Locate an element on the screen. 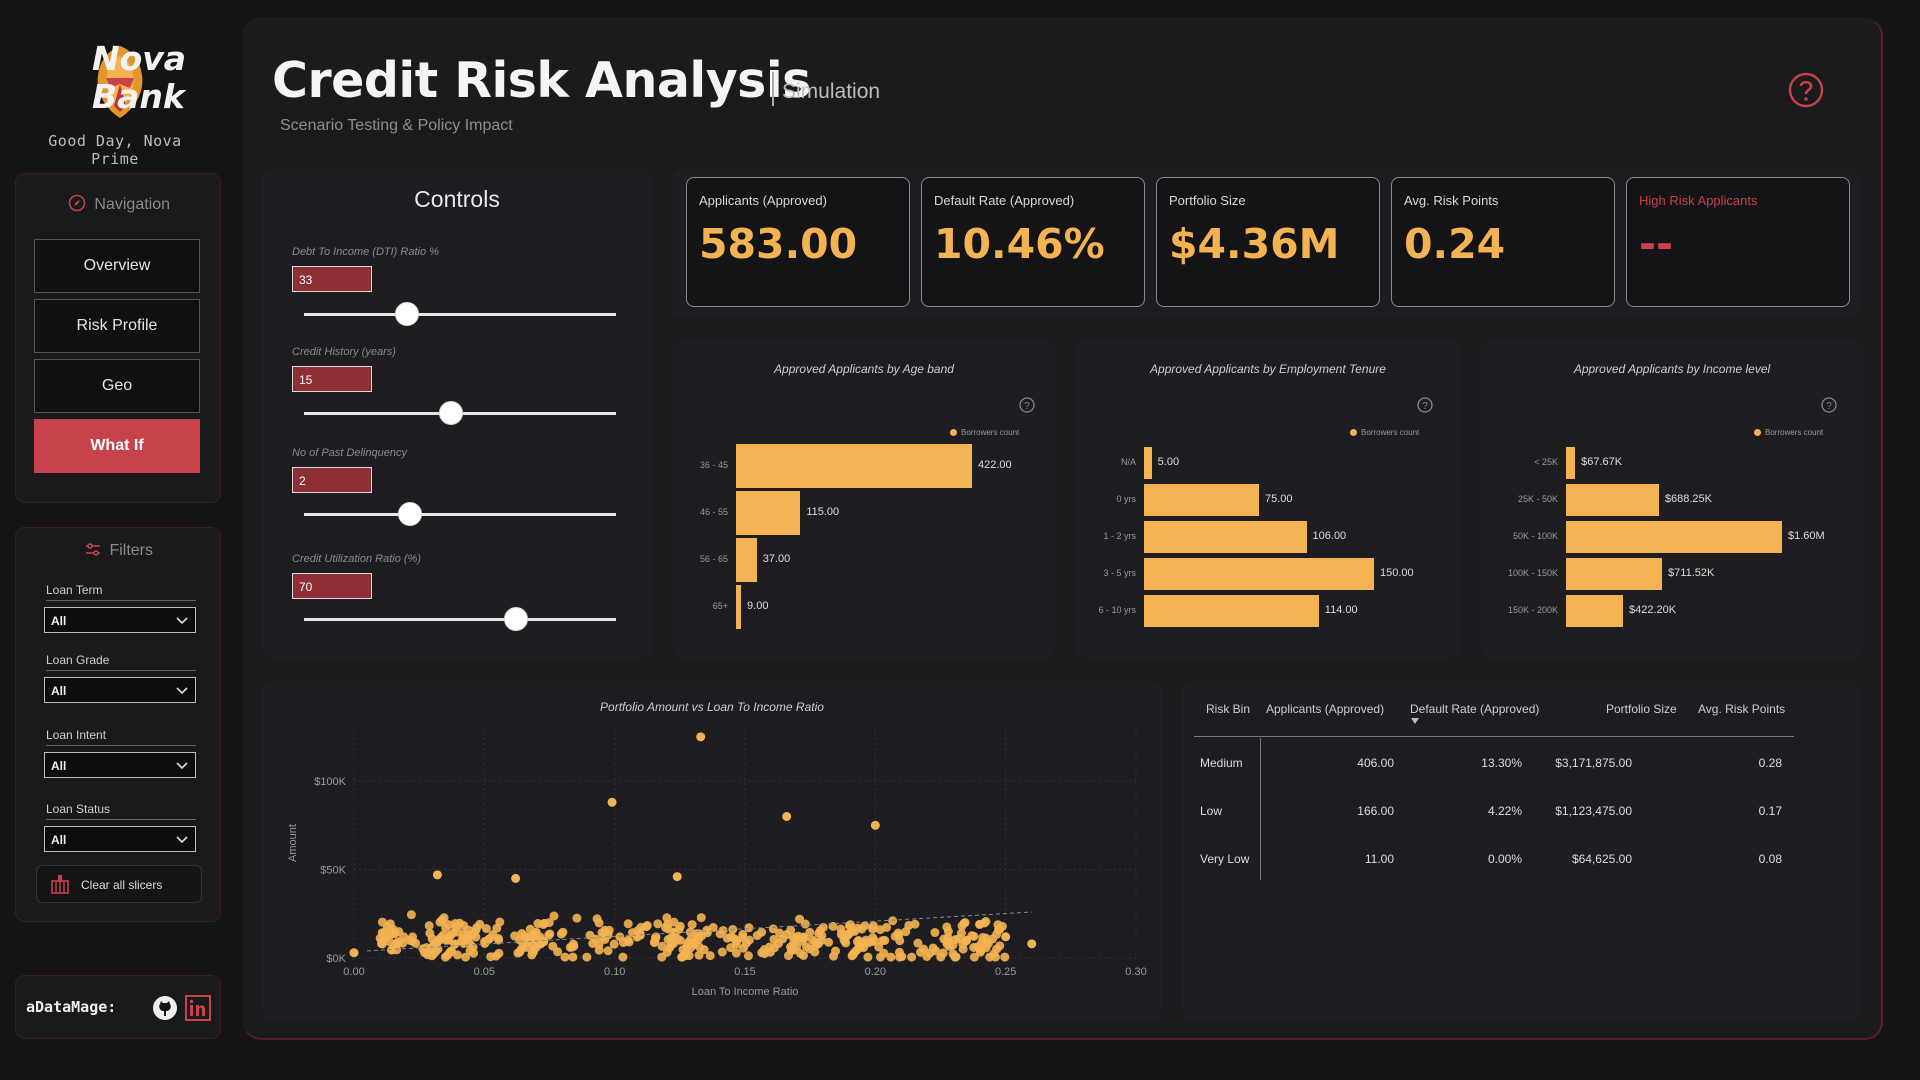 The width and height of the screenshot is (1920, 1080). nav-geo-button: Geo is located at coordinates (117, 386).